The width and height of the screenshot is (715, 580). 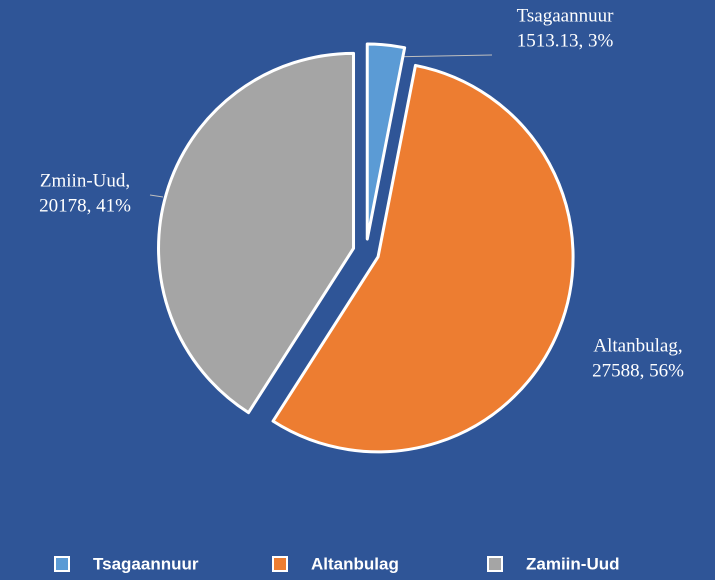 What do you see at coordinates (156, 196) in the screenshot?
I see `leader-line` at bounding box center [156, 196].